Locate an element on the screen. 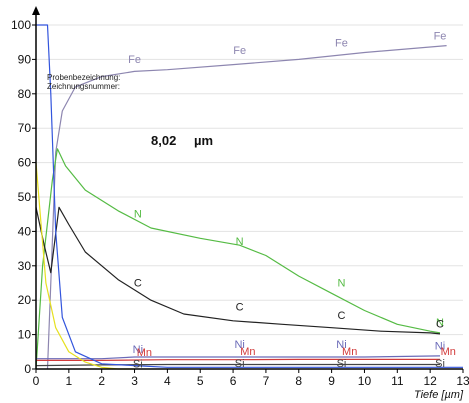  y-tick-label: 90 is located at coordinates (25, 59).